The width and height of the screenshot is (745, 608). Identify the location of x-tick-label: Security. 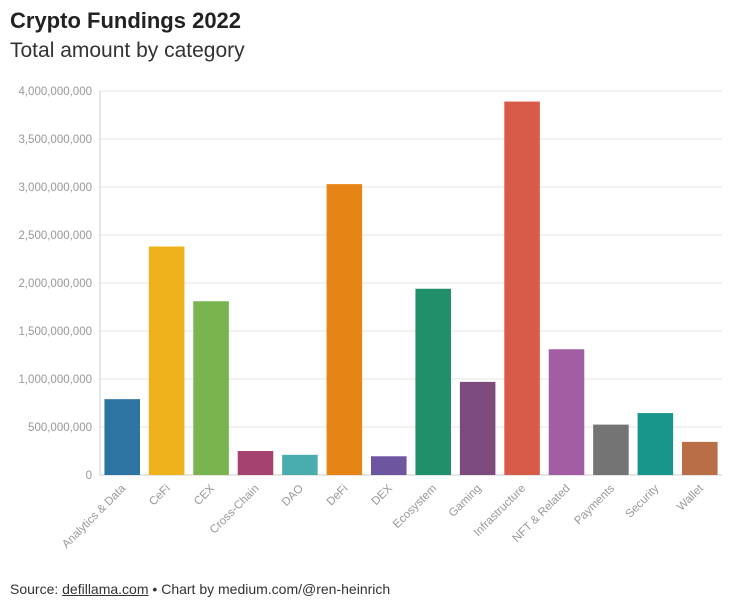
(643, 501).